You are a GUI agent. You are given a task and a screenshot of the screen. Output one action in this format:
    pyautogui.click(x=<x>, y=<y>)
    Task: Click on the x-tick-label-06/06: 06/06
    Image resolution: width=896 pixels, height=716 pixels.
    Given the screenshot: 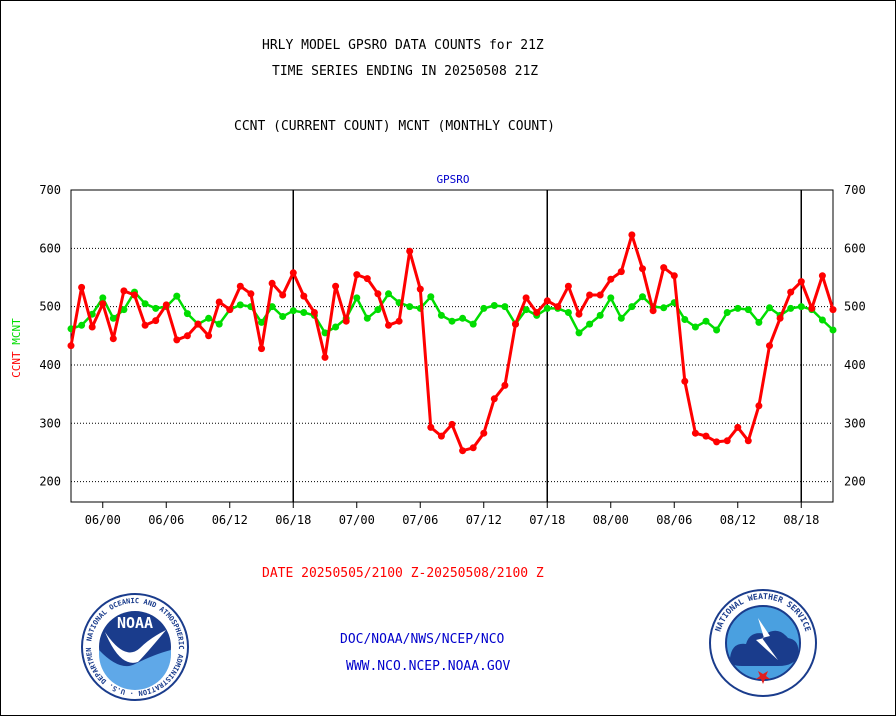 What is the action you would take?
    pyautogui.click(x=166, y=520)
    